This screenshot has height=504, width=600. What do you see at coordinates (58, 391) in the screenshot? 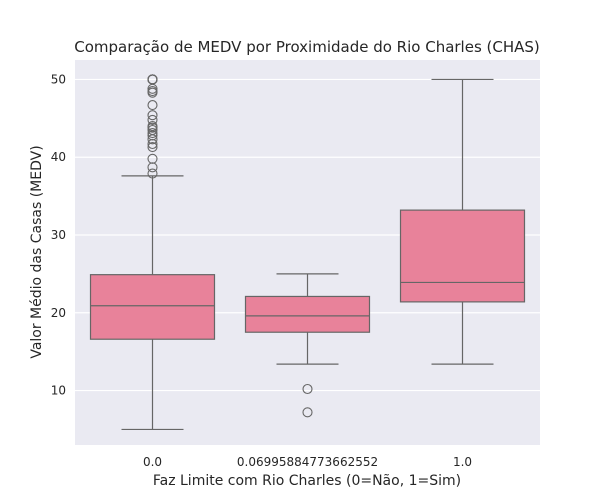
I see `y-tick-label: 10` at bounding box center [58, 391].